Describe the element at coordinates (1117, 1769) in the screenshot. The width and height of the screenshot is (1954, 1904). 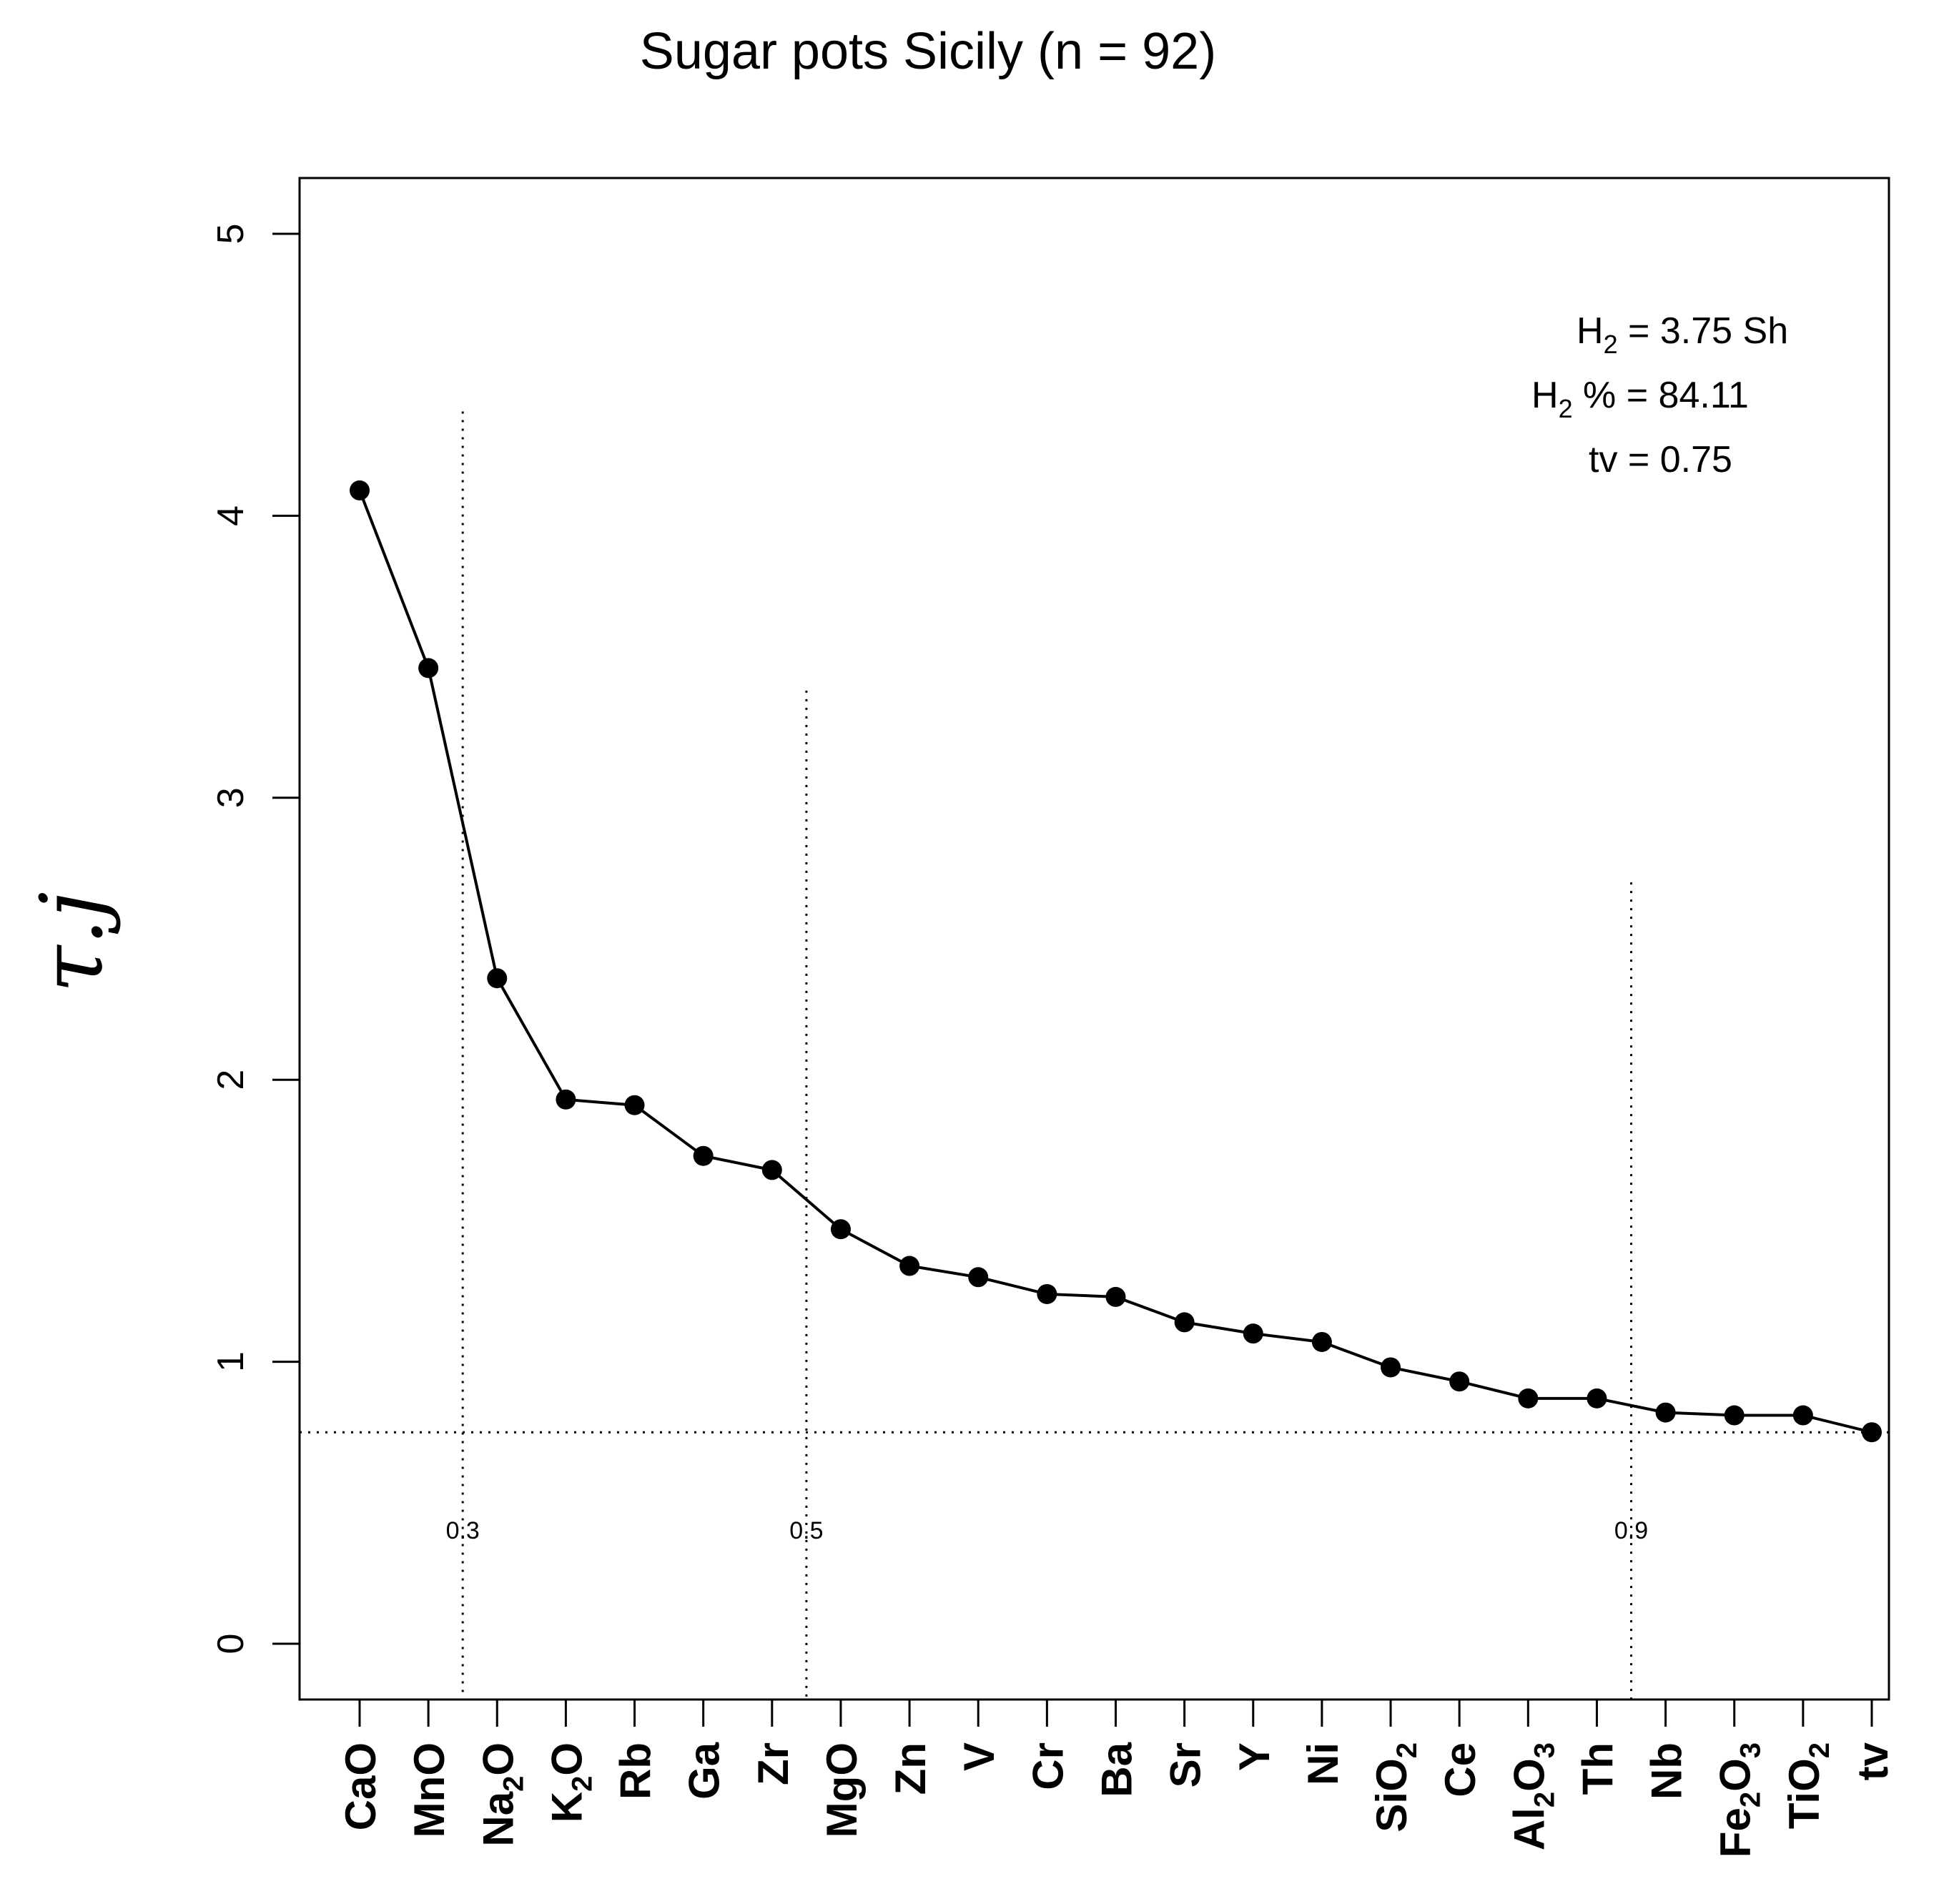
I see `x-tick-label: Ba` at that location.